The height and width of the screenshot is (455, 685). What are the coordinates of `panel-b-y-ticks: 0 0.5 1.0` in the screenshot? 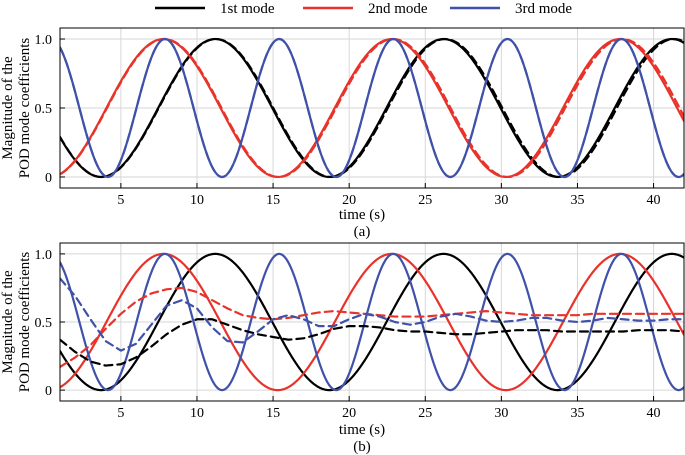 It's located at (50, 323).